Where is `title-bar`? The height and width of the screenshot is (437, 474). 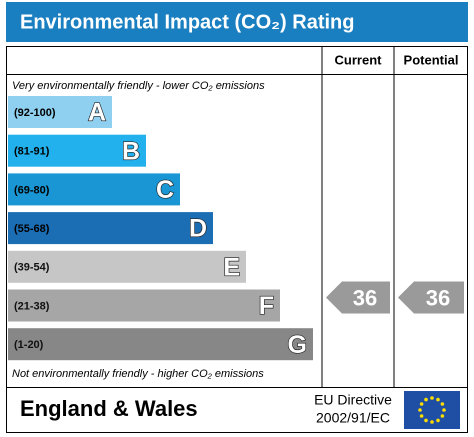 title-bar is located at coordinates (237, 22).